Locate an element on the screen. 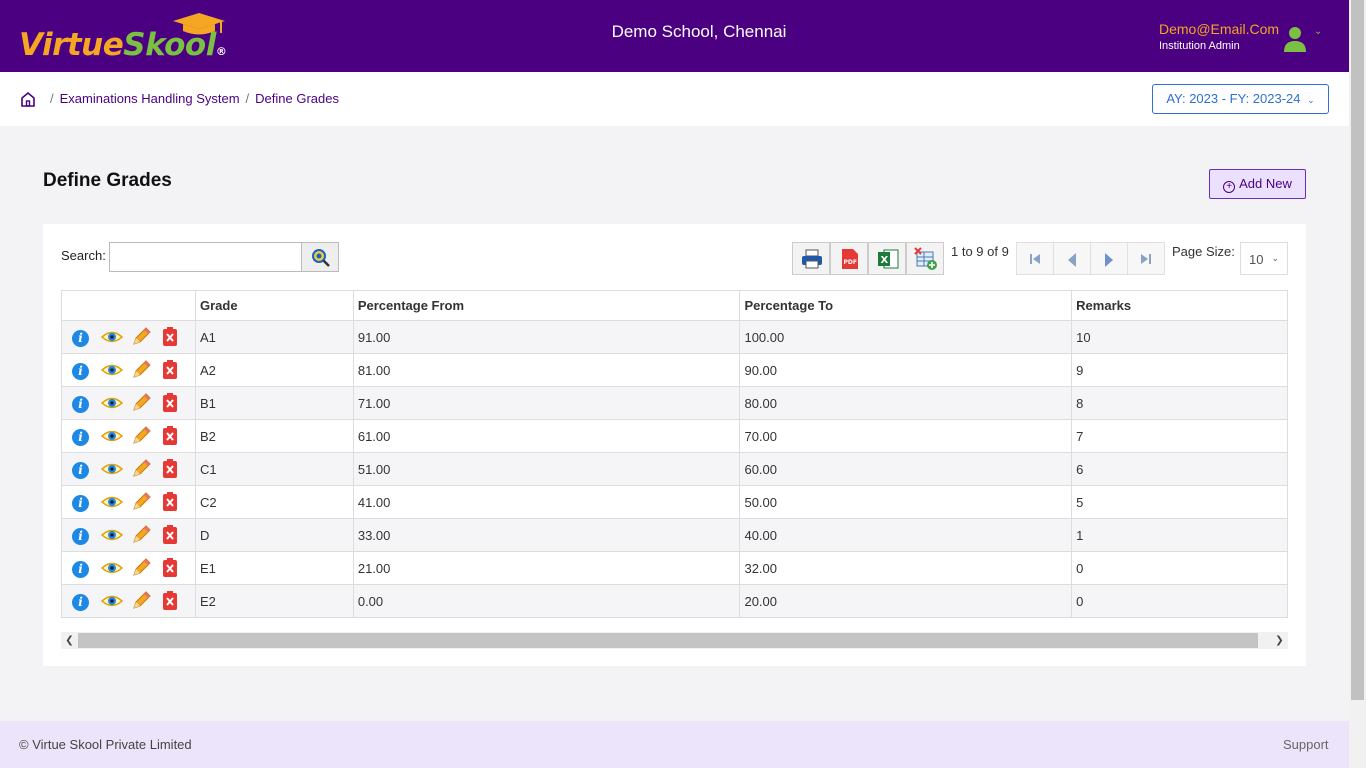  table-row: i B1 71.00 80.00 8 is located at coordinates (674, 403).